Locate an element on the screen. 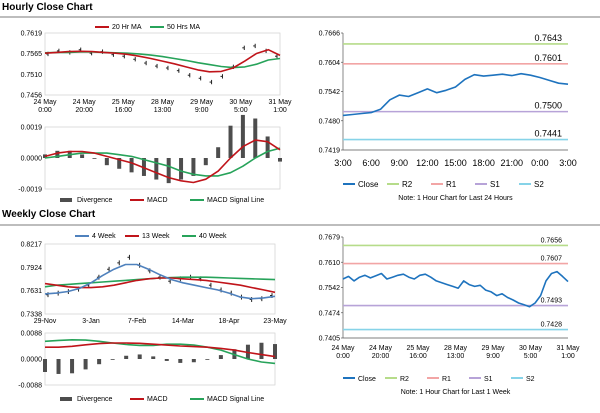  level-label-r2: 0.7656 is located at coordinates (552, 240).